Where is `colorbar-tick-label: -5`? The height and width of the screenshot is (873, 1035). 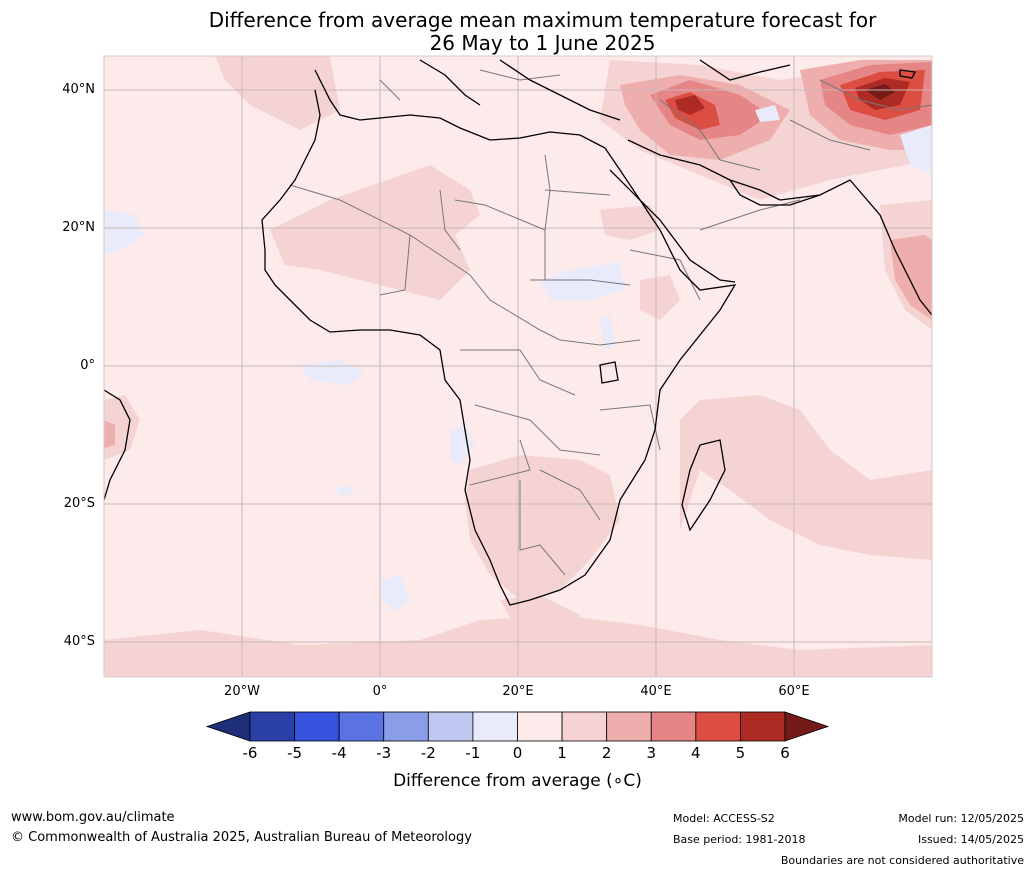 colorbar-tick-label: -5 is located at coordinates (295, 753).